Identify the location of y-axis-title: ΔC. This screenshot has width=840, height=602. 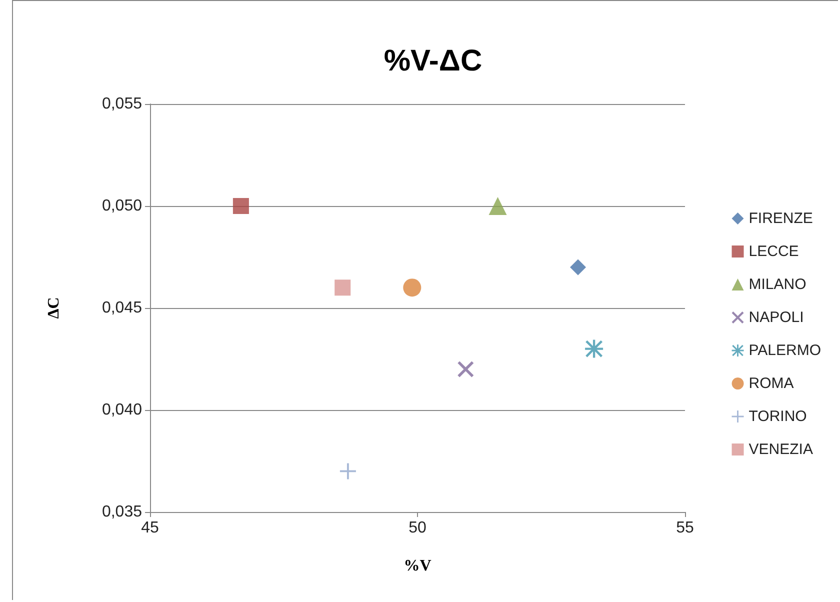
(54, 308).